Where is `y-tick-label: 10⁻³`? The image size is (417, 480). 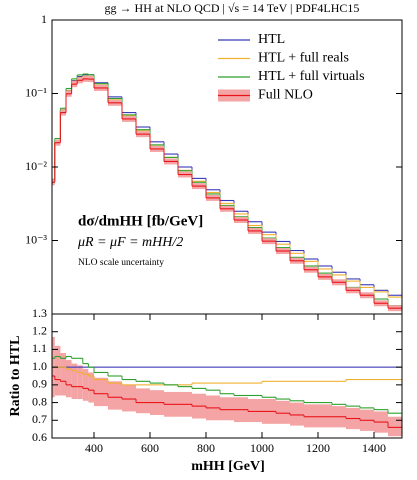
y-tick-label: 10⁻³ is located at coordinates (36, 239).